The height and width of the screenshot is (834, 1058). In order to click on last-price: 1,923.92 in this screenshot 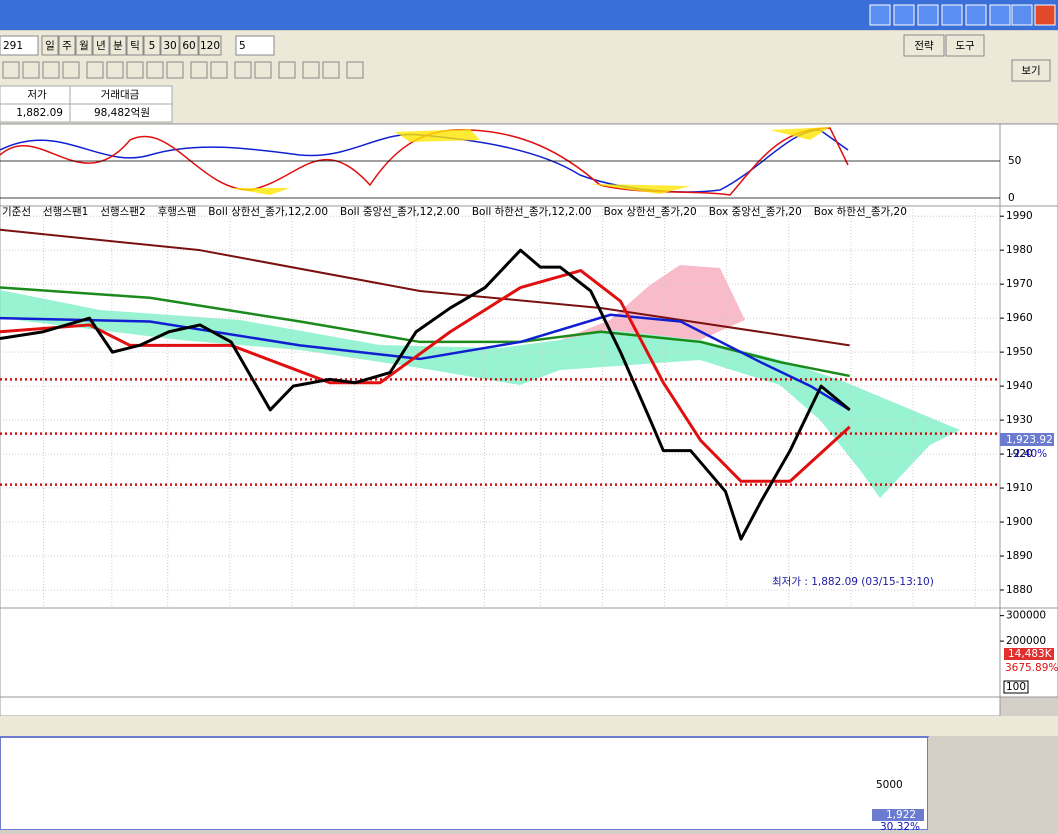, I will do `click(1029, 440)`.